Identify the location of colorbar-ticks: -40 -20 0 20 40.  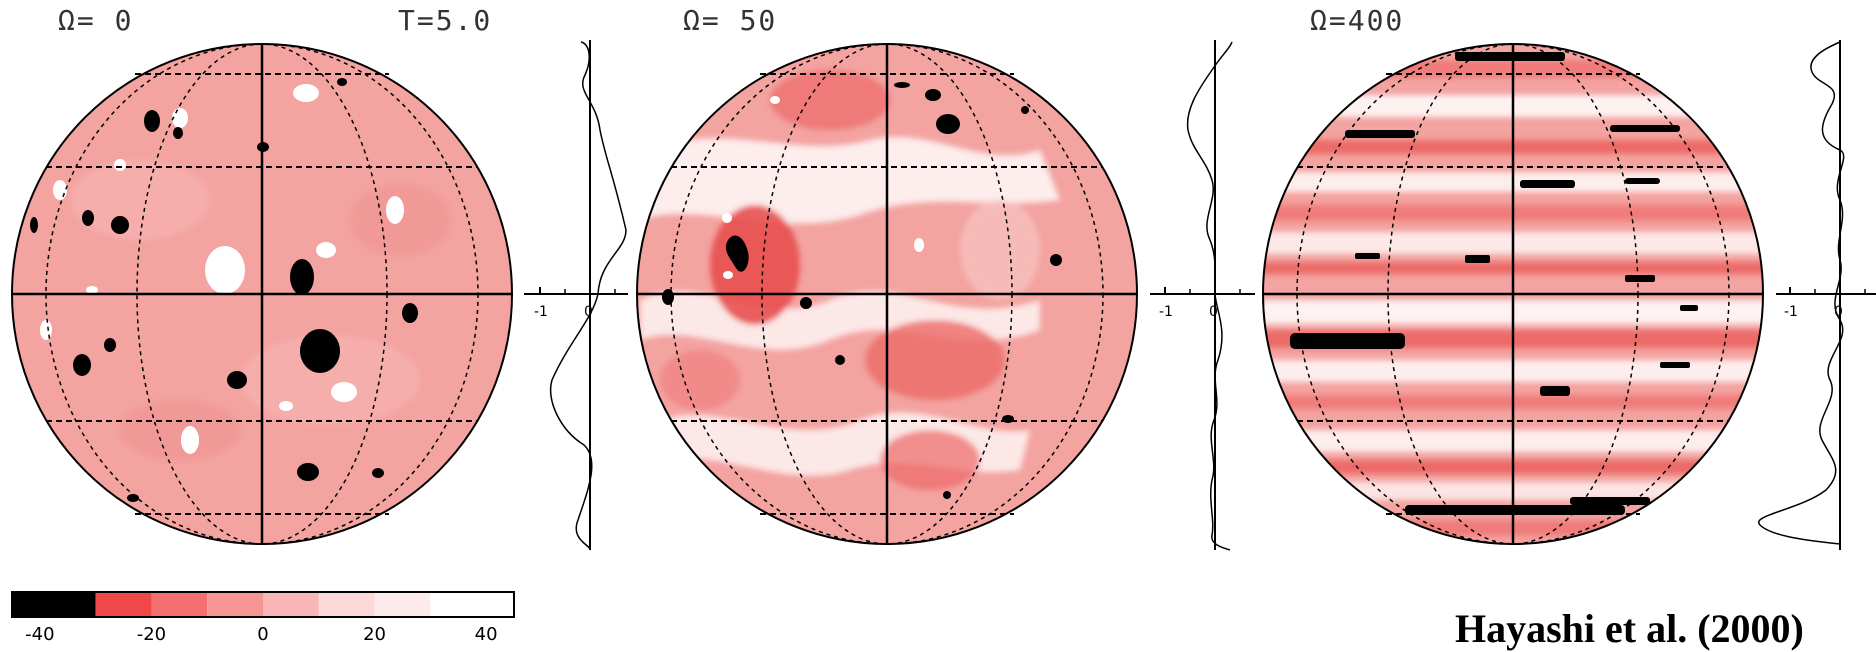
(261, 633).